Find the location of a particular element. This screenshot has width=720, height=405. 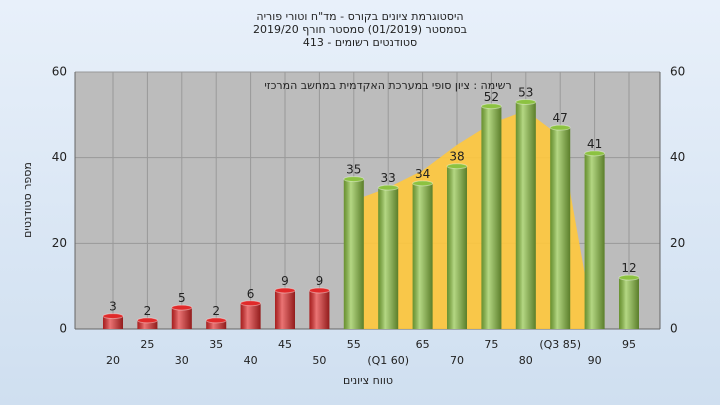

y-tick-label: 40 is located at coordinates (59, 157).